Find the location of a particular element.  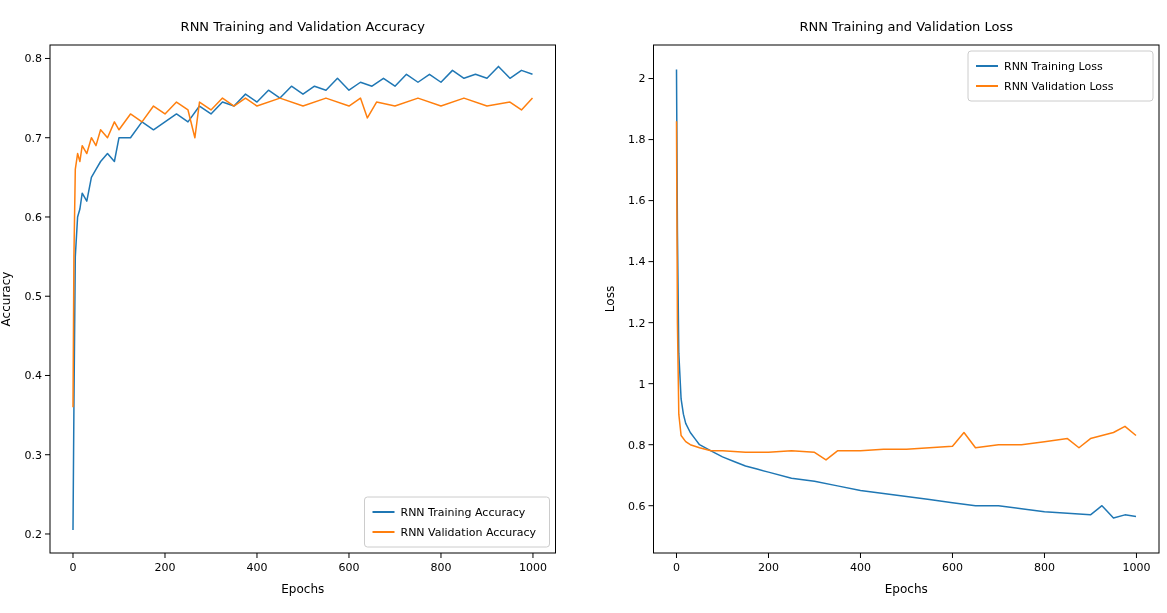

legend-label: RNN Validation Accuracy is located at coordinates (468, 532).